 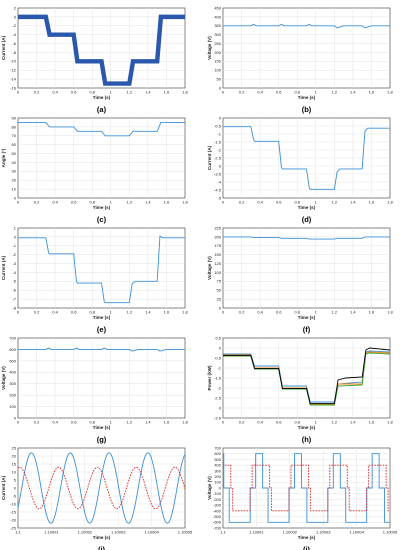 I want to click on y-tick-label: 450, so click(x=217, y=7).